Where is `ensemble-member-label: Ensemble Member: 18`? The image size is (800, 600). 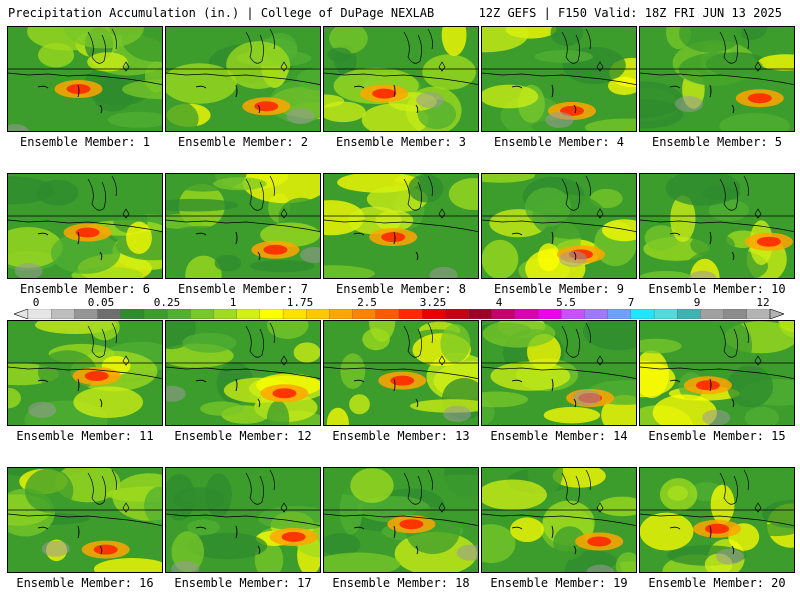 ensemble-member-label: Ensemble Member: 18 is located at coordinates (401, 583).